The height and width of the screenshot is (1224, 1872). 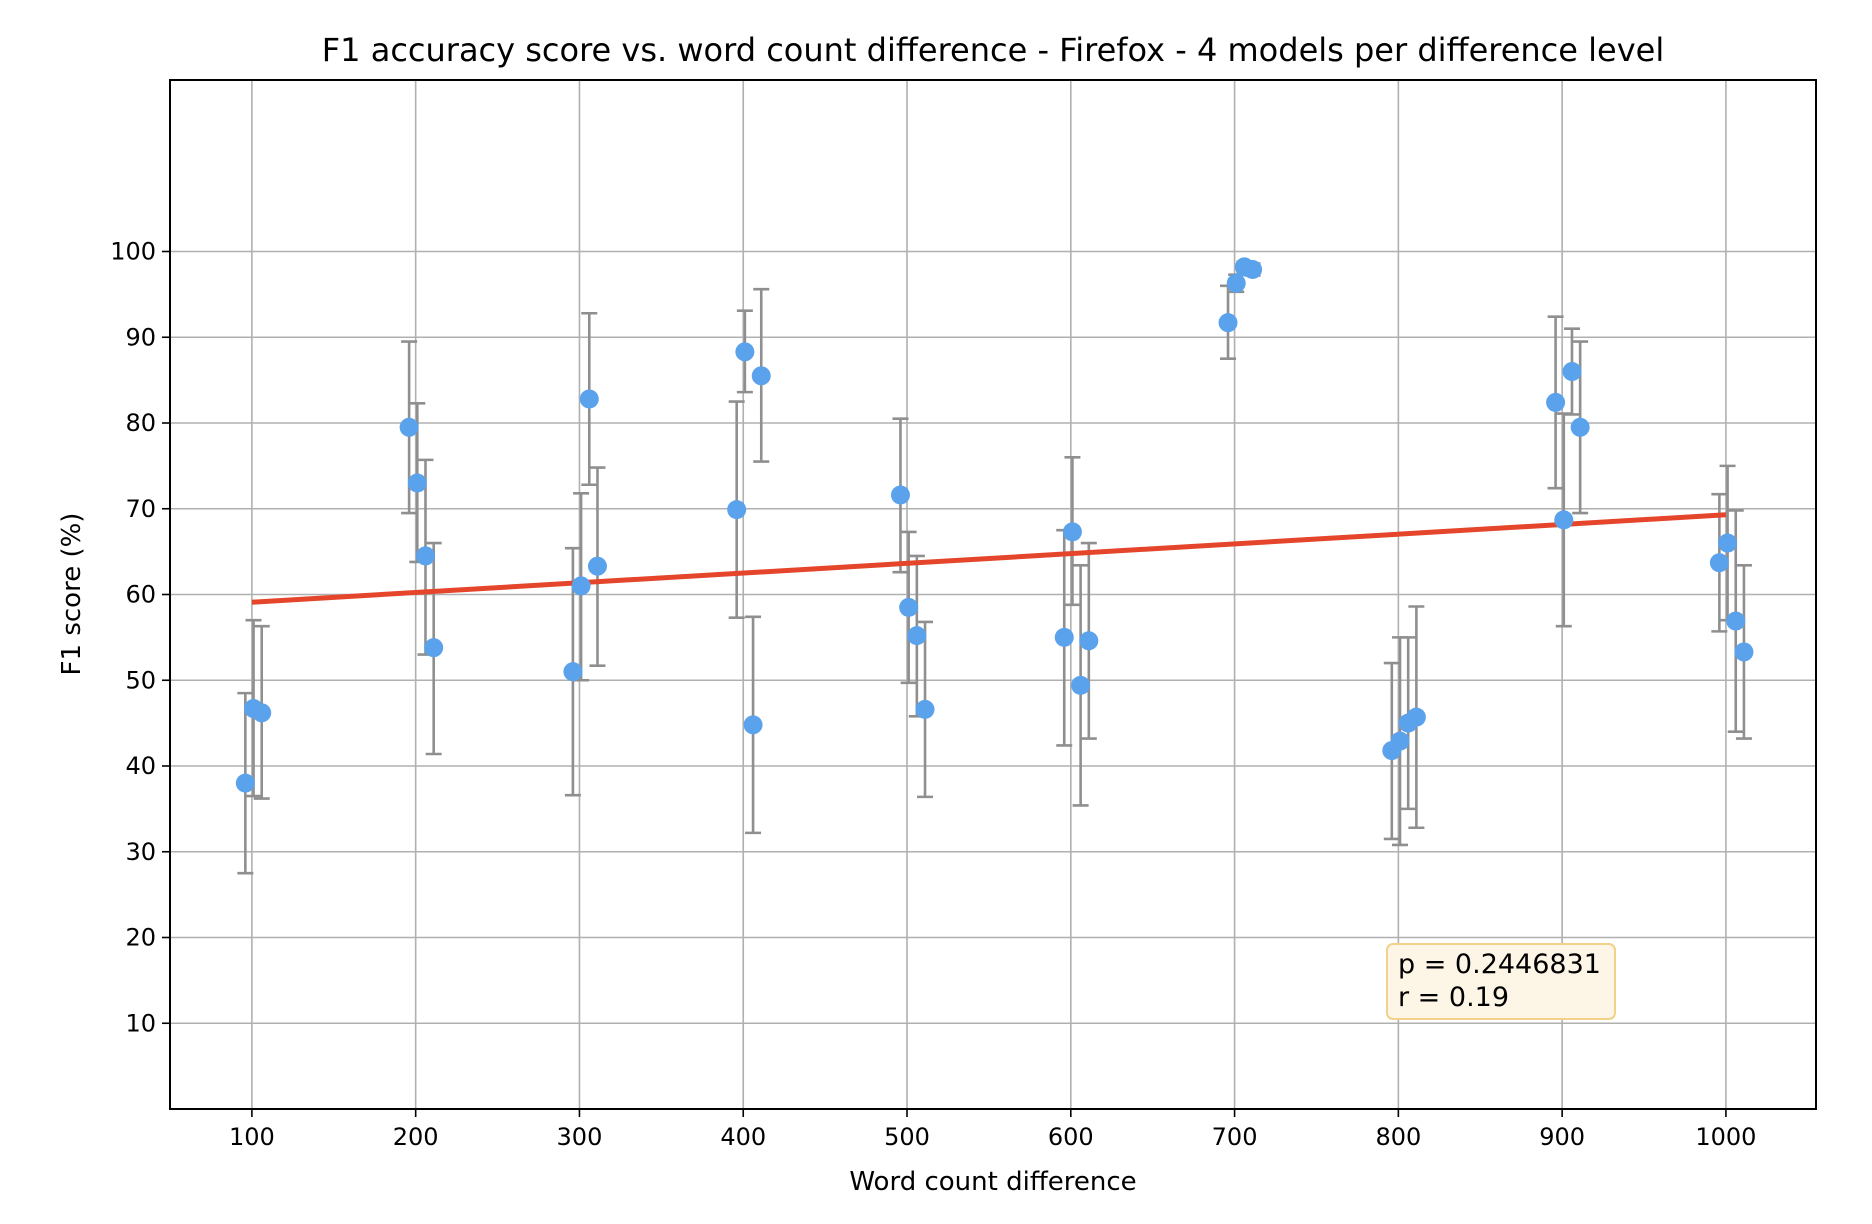 What do you see at coordinates (133, 252) in the screenshot?
I see `y-tick-label: 100` at bounding box center [133, 252].